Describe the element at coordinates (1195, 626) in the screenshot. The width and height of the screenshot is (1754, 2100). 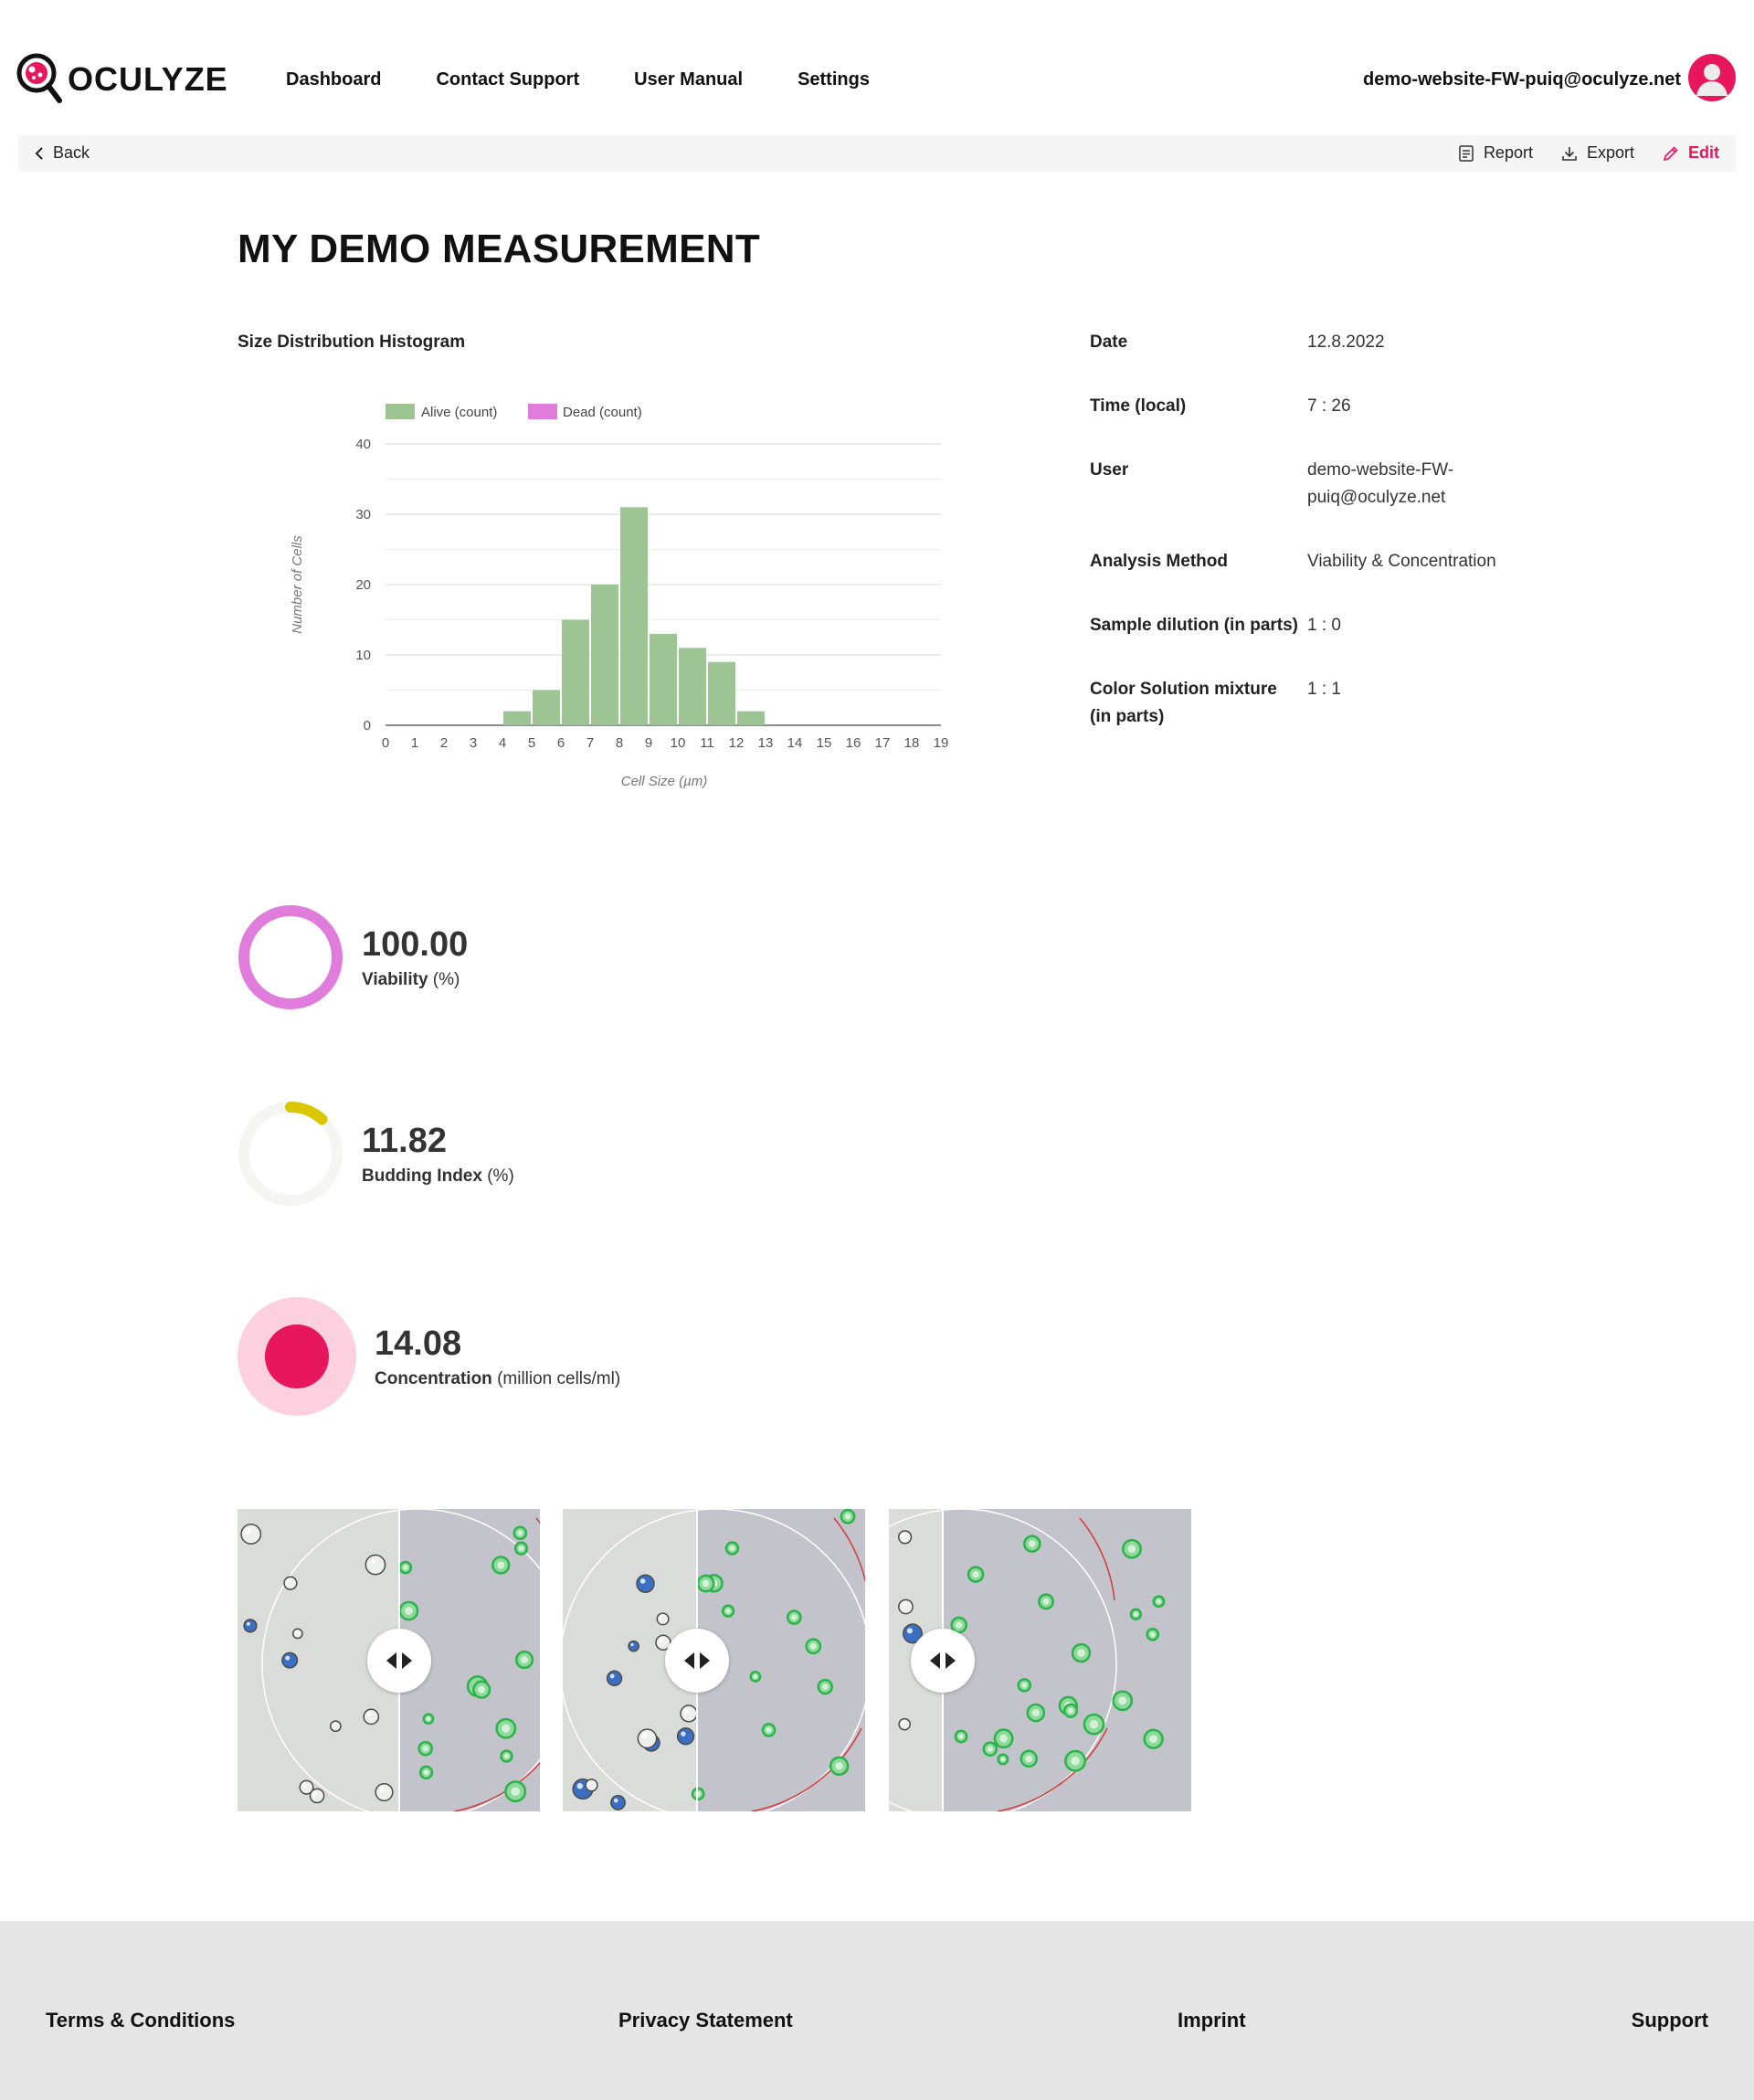
I see `info-key: Sample dilution (in parts)` at that location.